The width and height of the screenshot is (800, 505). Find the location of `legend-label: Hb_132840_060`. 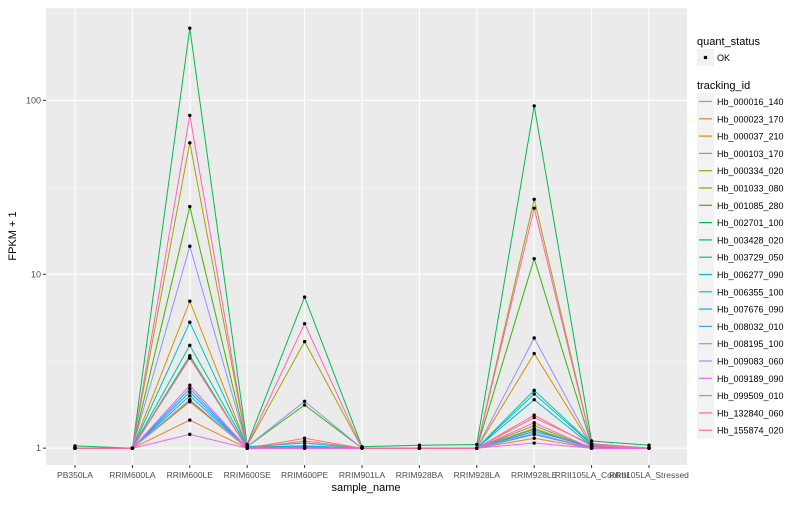

legend-label: Hb_132840_060 is located at coordinates (750, 413).